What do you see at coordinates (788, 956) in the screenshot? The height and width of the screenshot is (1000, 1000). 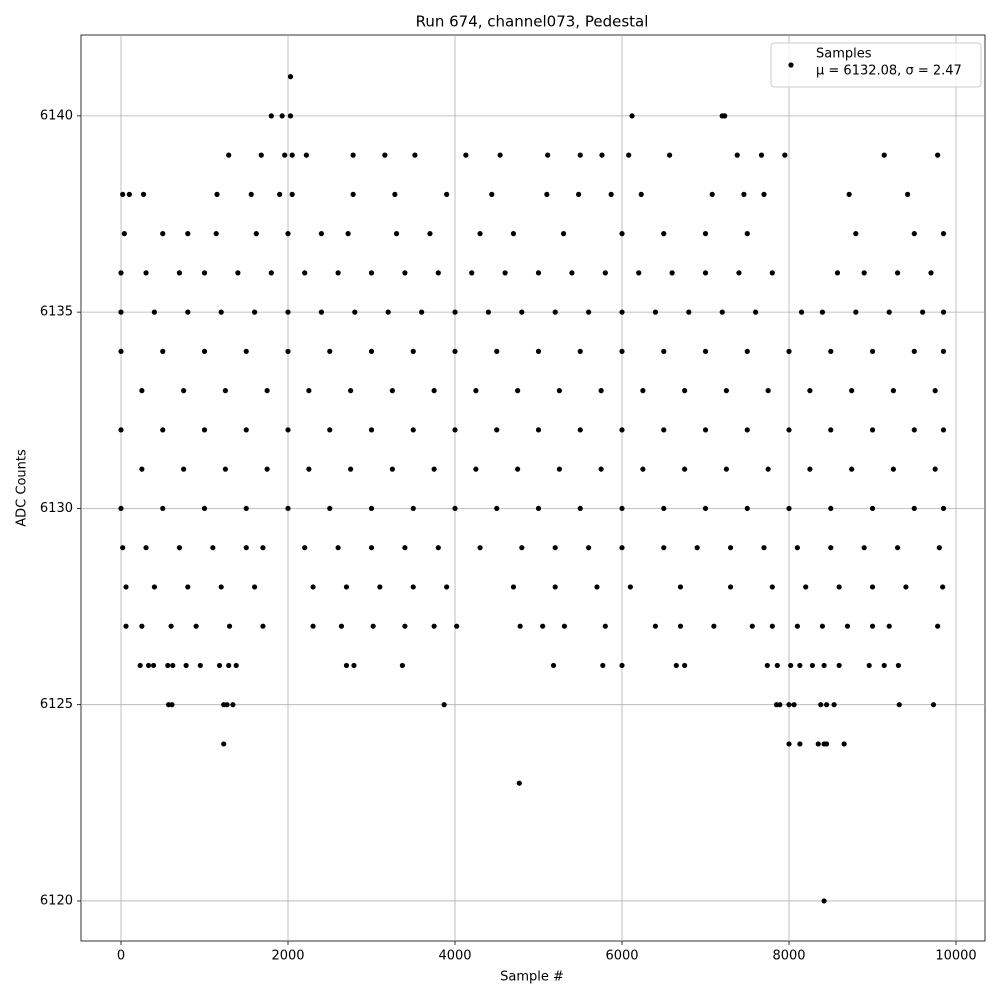 I see `x-tick-label: 8000` at bounding box center [788, 956].